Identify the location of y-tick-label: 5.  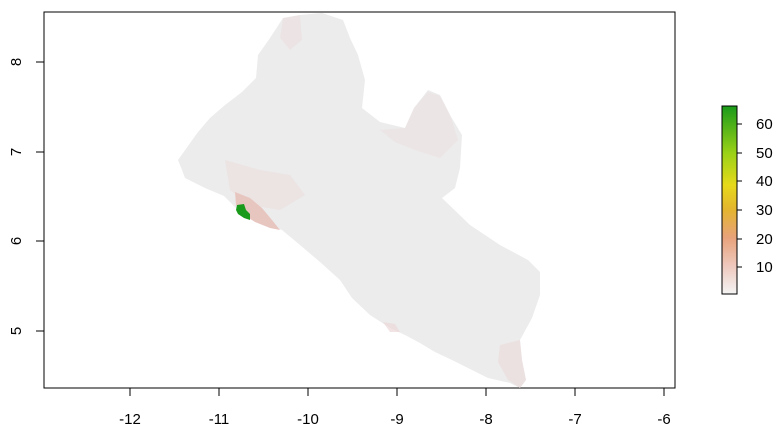
(16, 331).